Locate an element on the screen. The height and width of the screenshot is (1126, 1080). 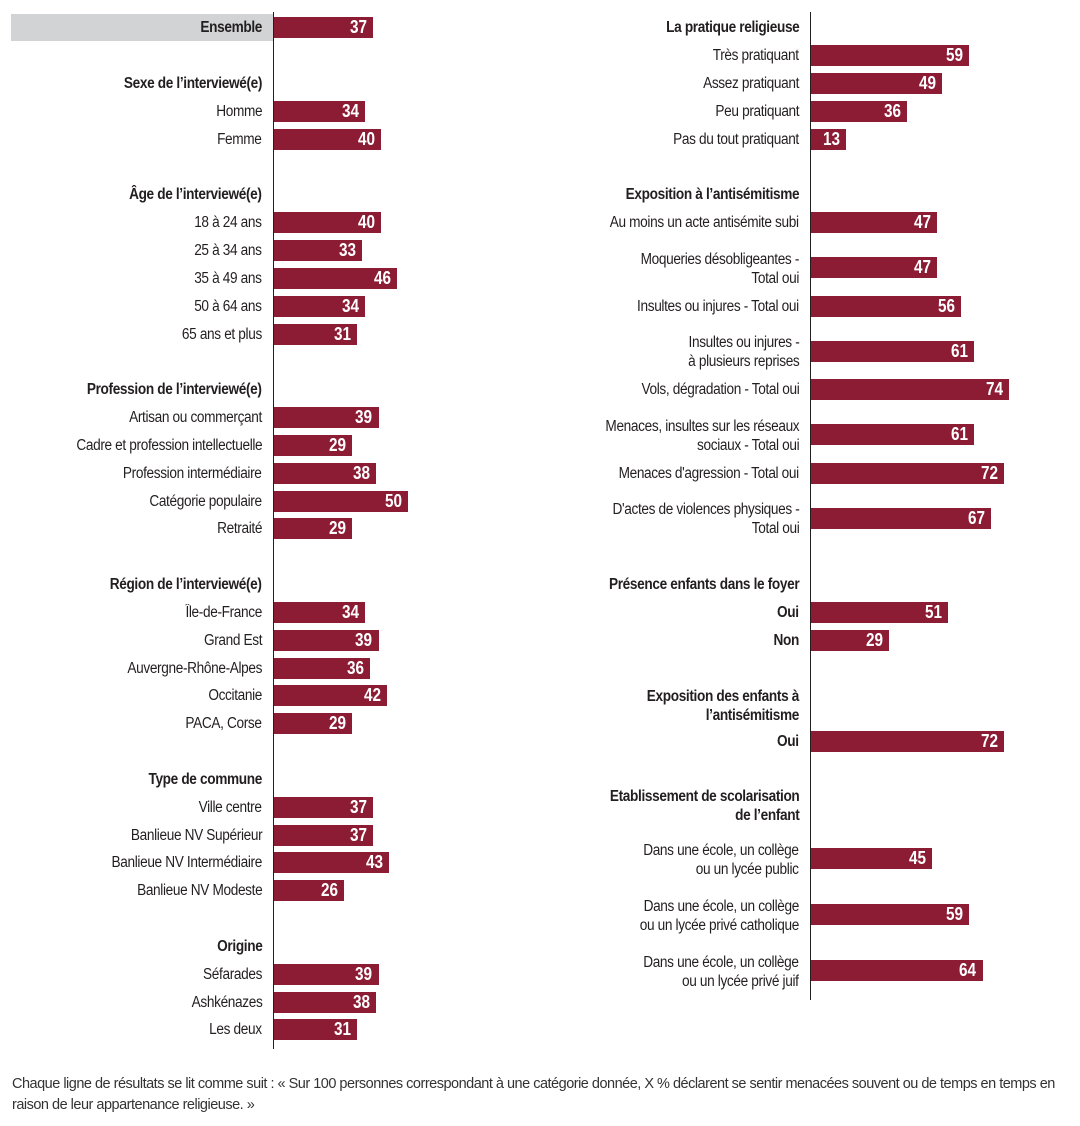
bar: 64 is located at coordinates (897, 970).